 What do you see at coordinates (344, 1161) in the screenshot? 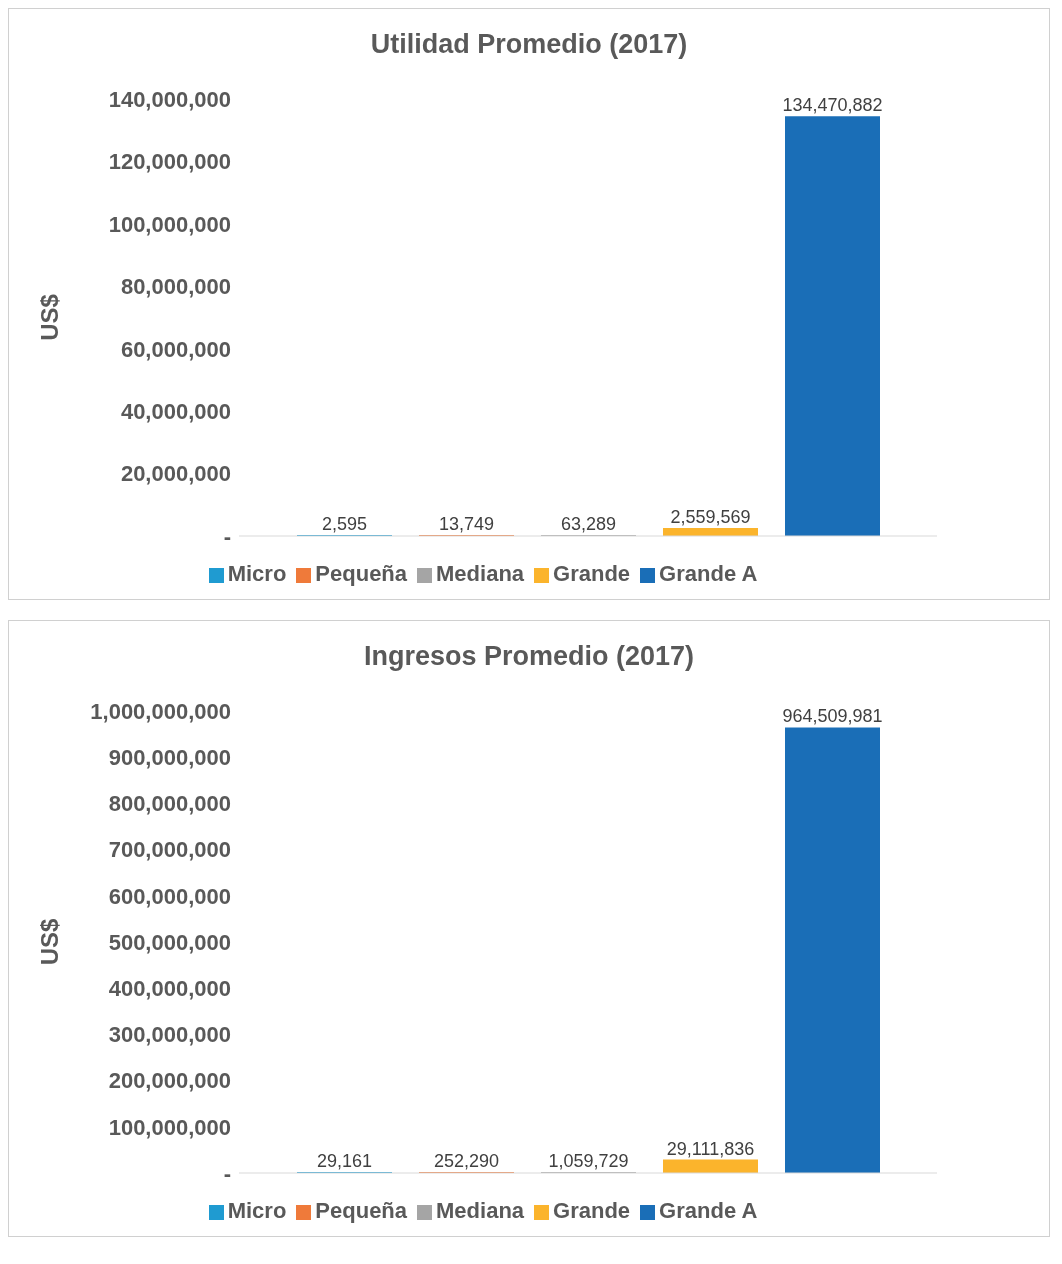
I see `data-label: 29,161` at bounding box center [344, 1161].